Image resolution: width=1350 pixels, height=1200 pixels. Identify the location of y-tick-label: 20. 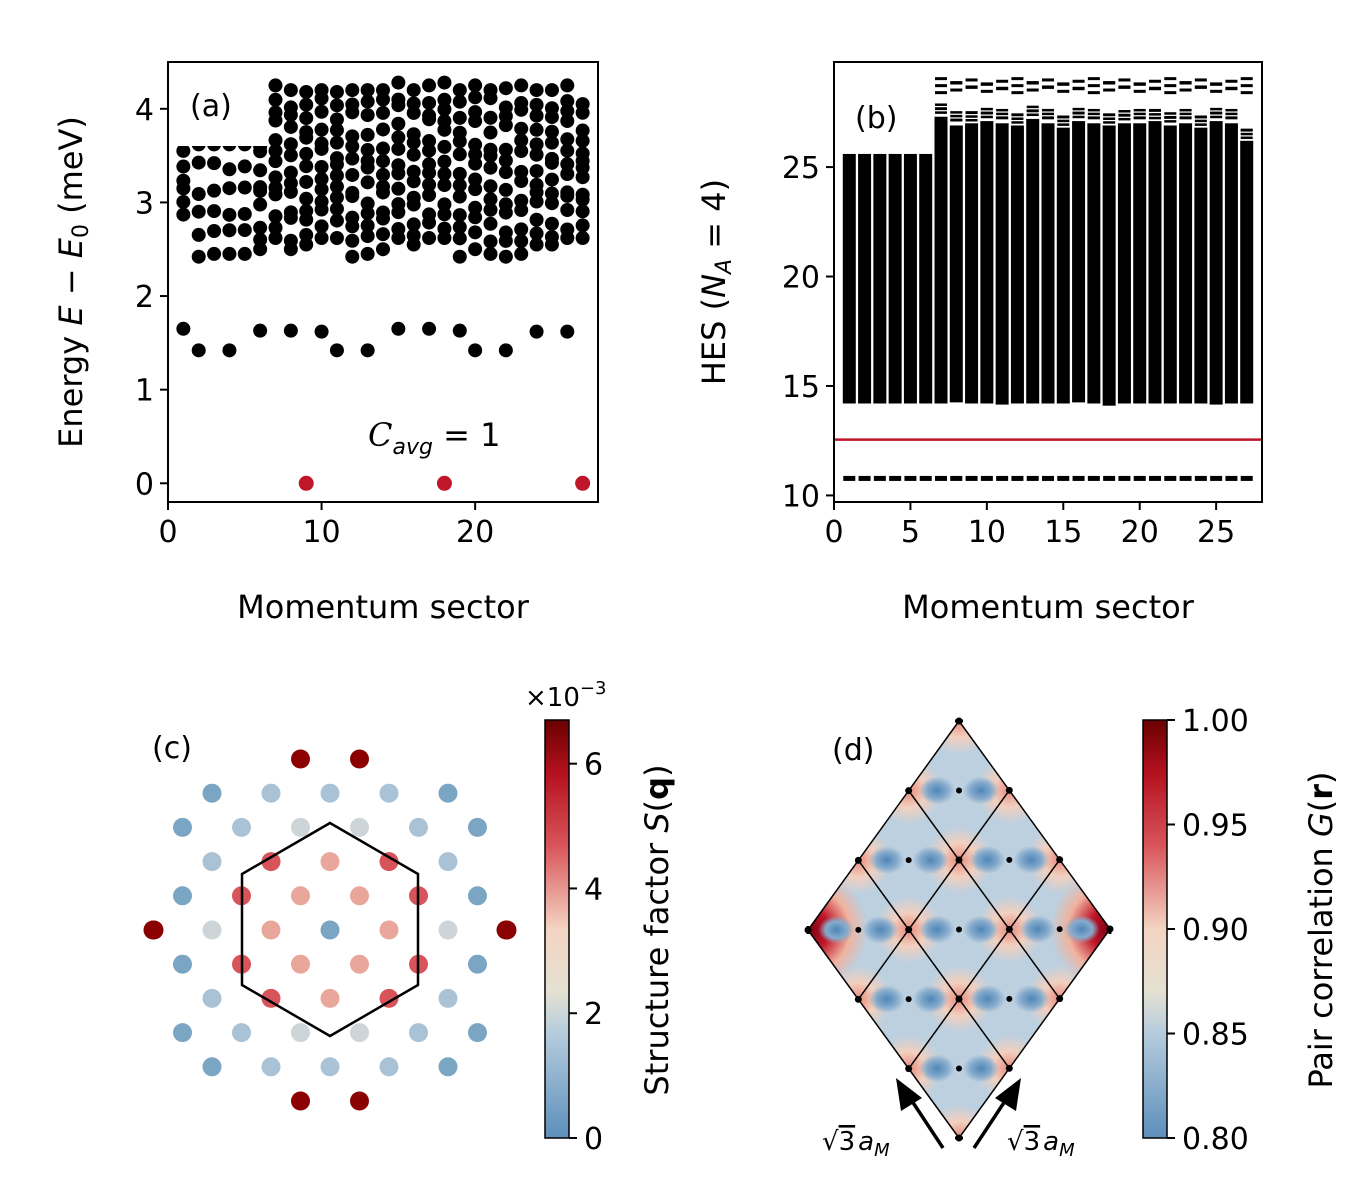
(801, 278).